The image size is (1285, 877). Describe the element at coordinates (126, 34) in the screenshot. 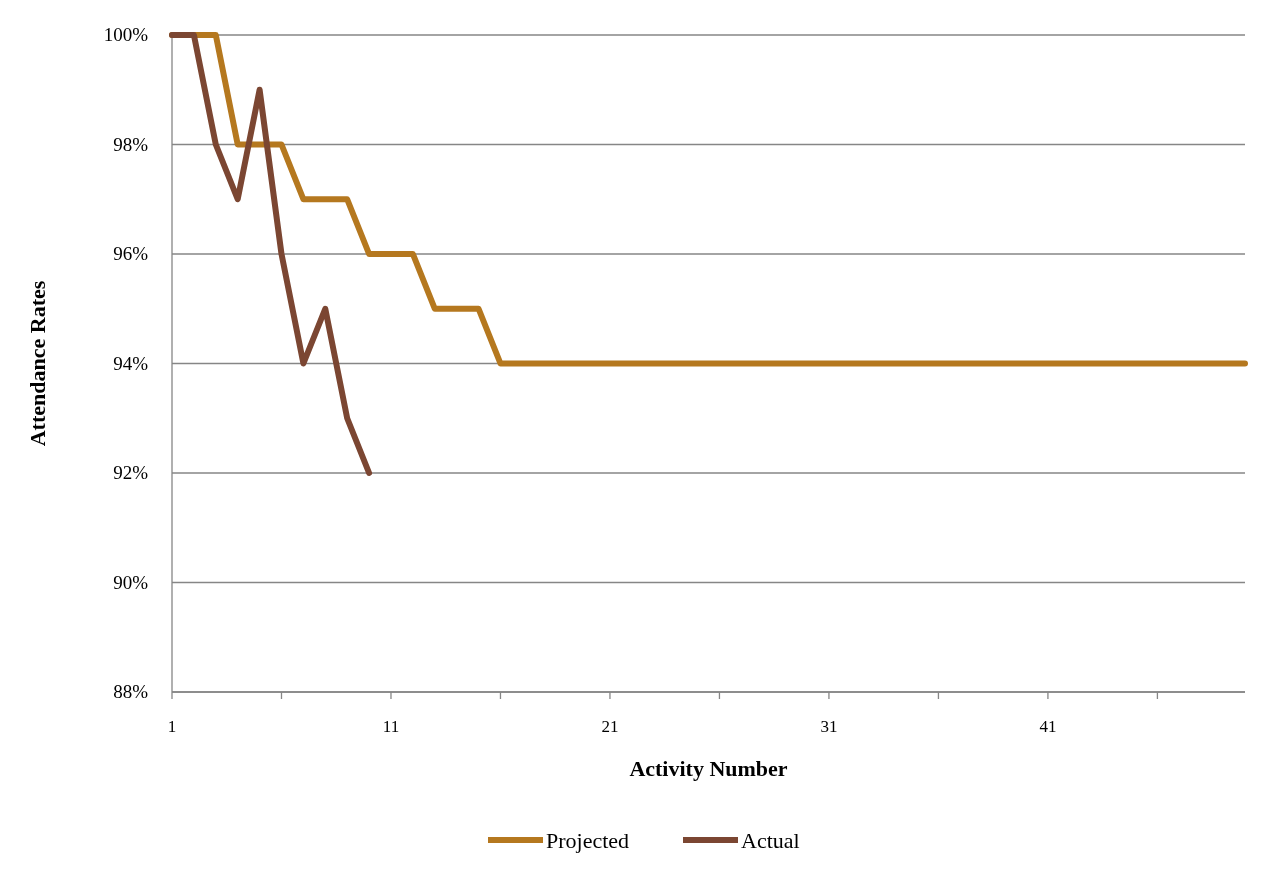

I see `y-tick-label: 100%` at that location.